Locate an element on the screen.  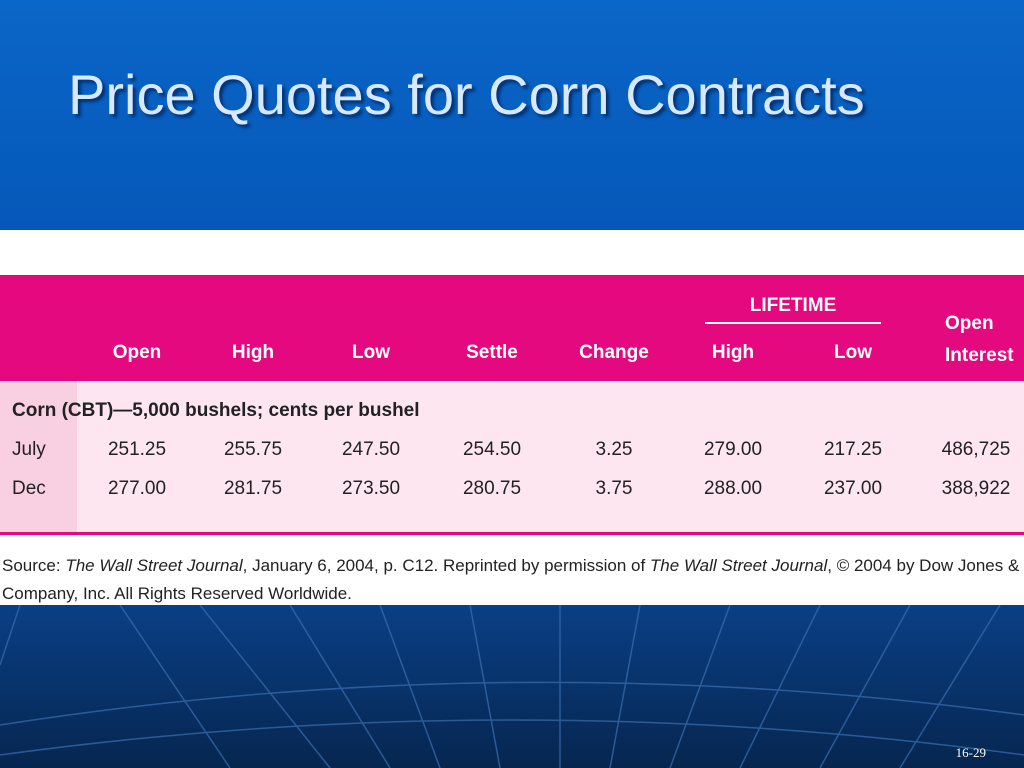
table-cell: 288.00 is located at coordinates (733, 488).